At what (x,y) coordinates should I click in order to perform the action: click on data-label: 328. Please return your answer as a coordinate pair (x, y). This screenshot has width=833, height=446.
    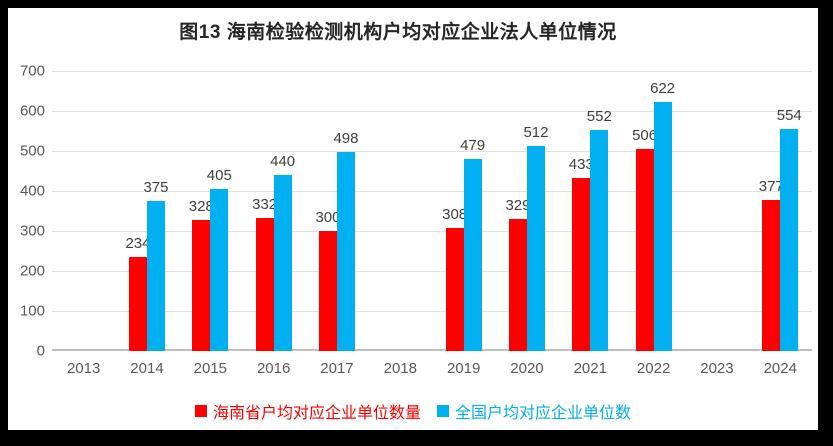
    Looking at the image, I should click on (201, 206).